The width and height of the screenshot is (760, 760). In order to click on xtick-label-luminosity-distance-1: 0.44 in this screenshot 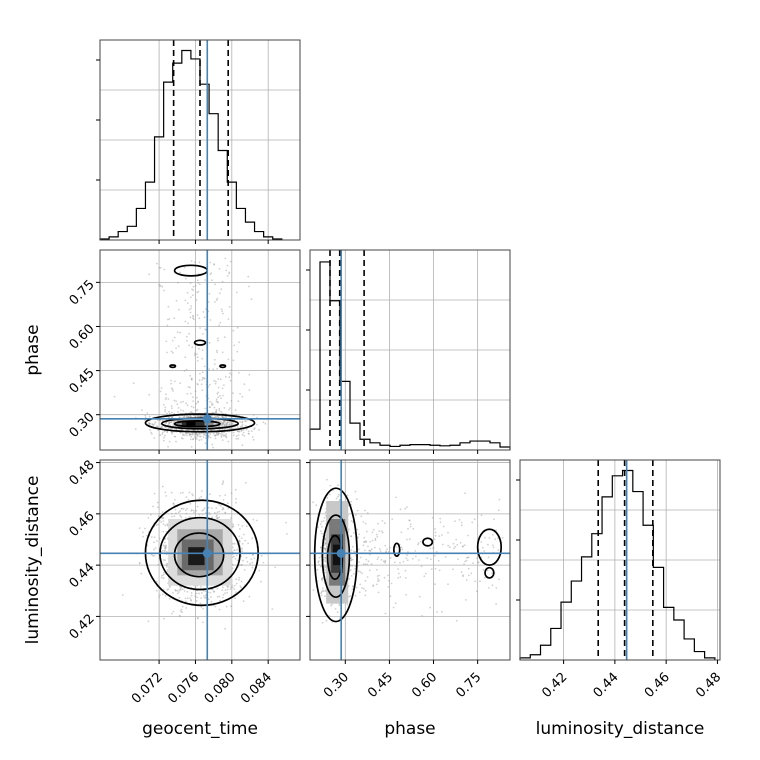, I will do `click(606, 685)`.